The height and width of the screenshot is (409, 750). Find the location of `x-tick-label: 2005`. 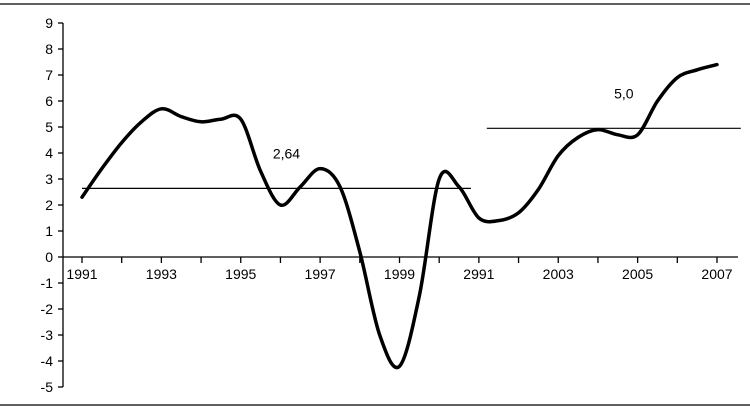

x-tick-label: 2005 is located at coordinates (637, 274).